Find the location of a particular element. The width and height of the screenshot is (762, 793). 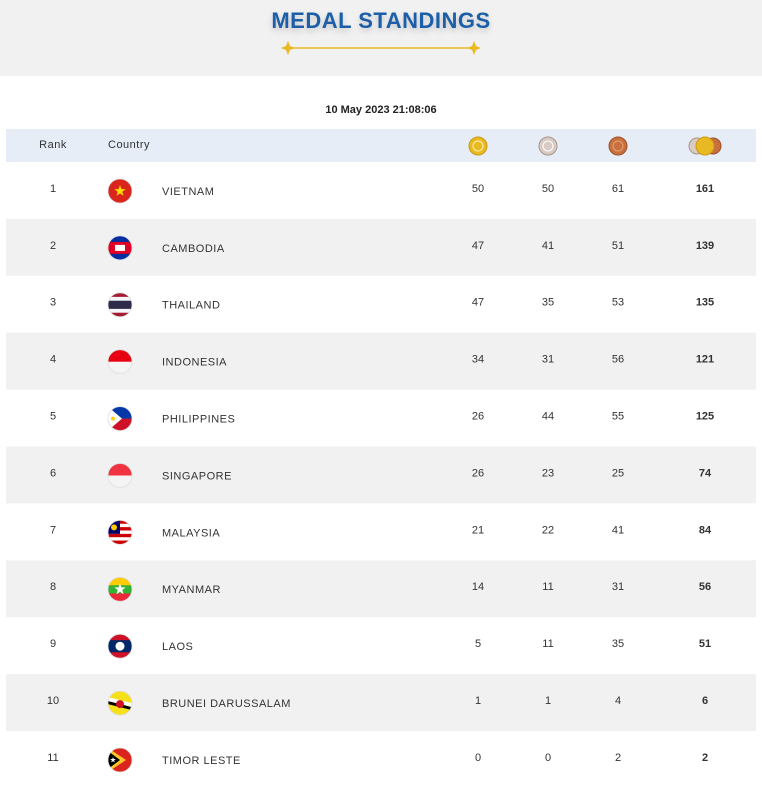

bronze-count: 35 is located at coordinates (618, 644).